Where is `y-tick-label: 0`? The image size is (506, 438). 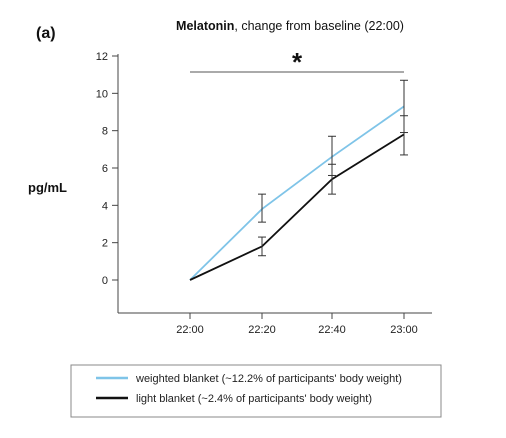
y-tick-label: 0 is located at coordinates (105, 281).